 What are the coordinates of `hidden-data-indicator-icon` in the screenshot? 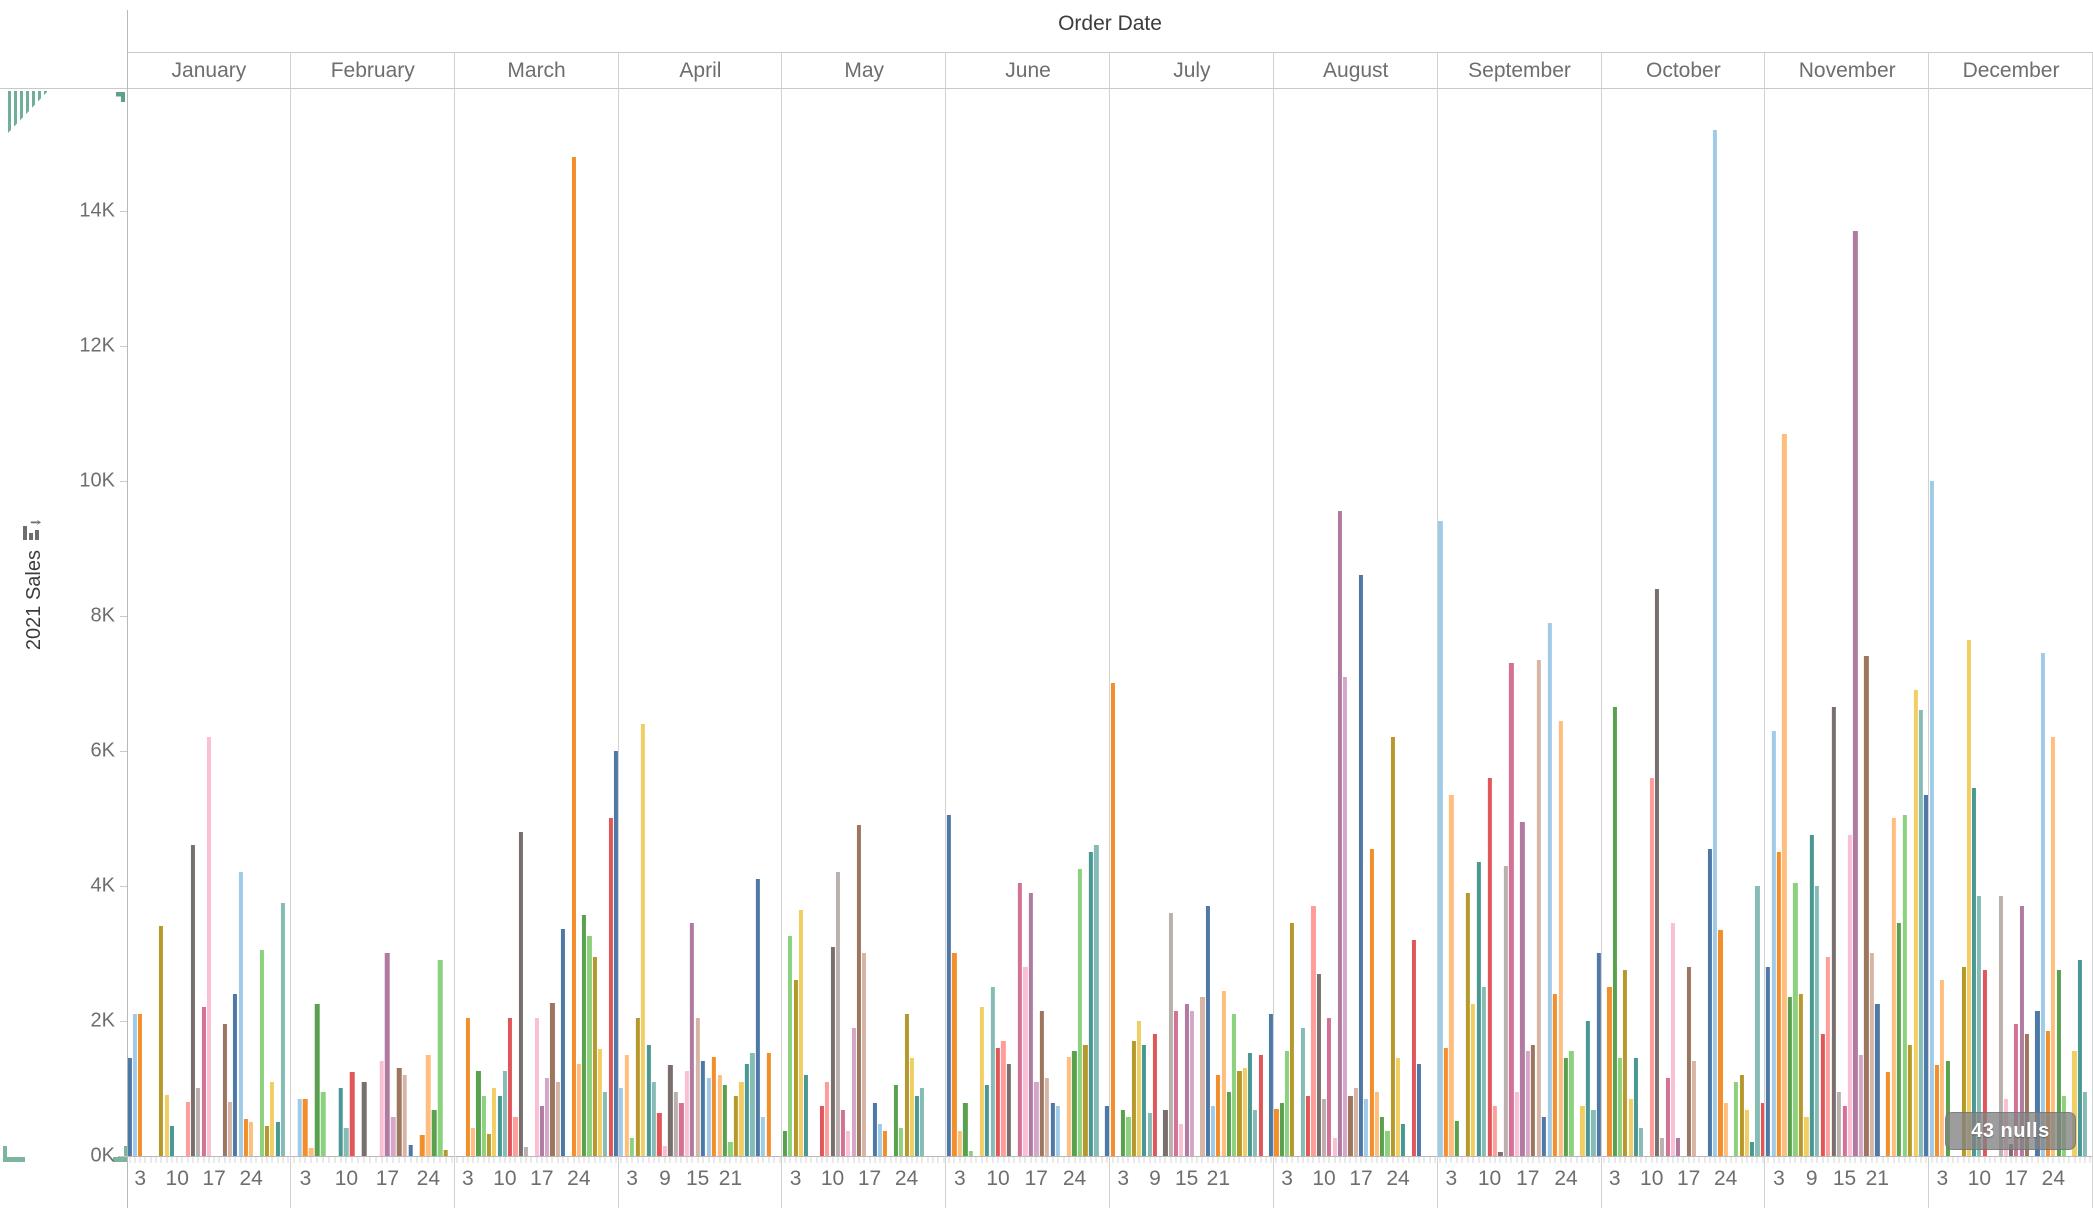 It's located at (28, 112).